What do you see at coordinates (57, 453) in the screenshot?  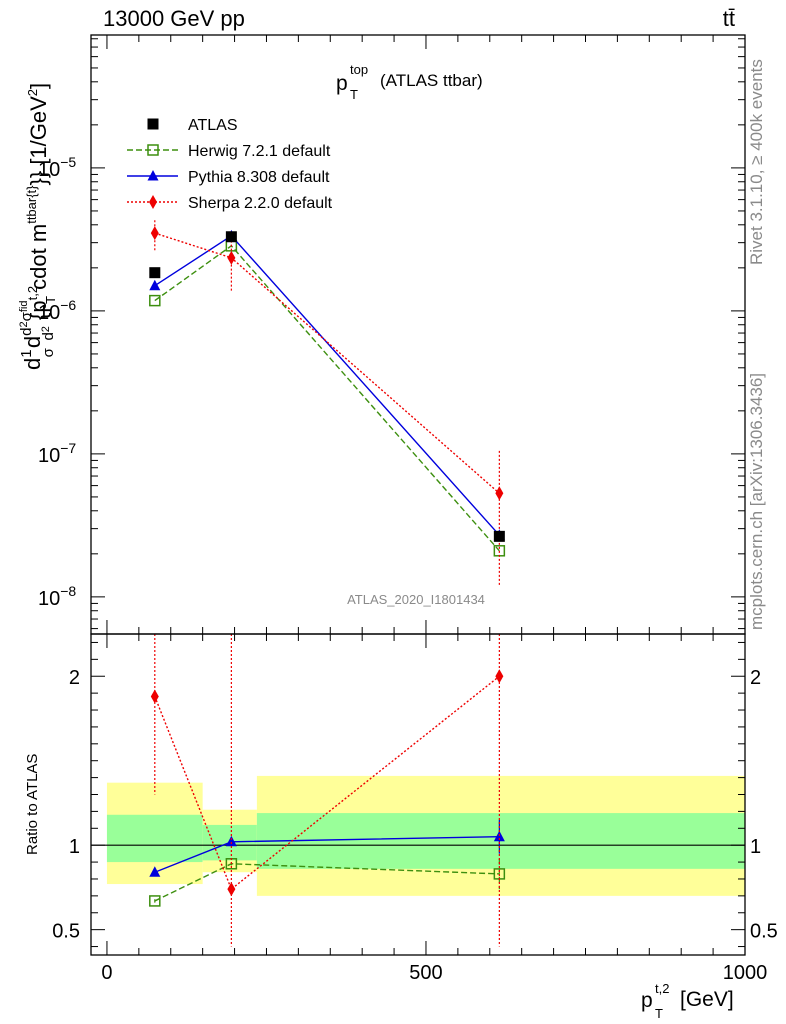 I see `main-ytick-label-1: 10⁻⁷` at bounding box center [57, 453].